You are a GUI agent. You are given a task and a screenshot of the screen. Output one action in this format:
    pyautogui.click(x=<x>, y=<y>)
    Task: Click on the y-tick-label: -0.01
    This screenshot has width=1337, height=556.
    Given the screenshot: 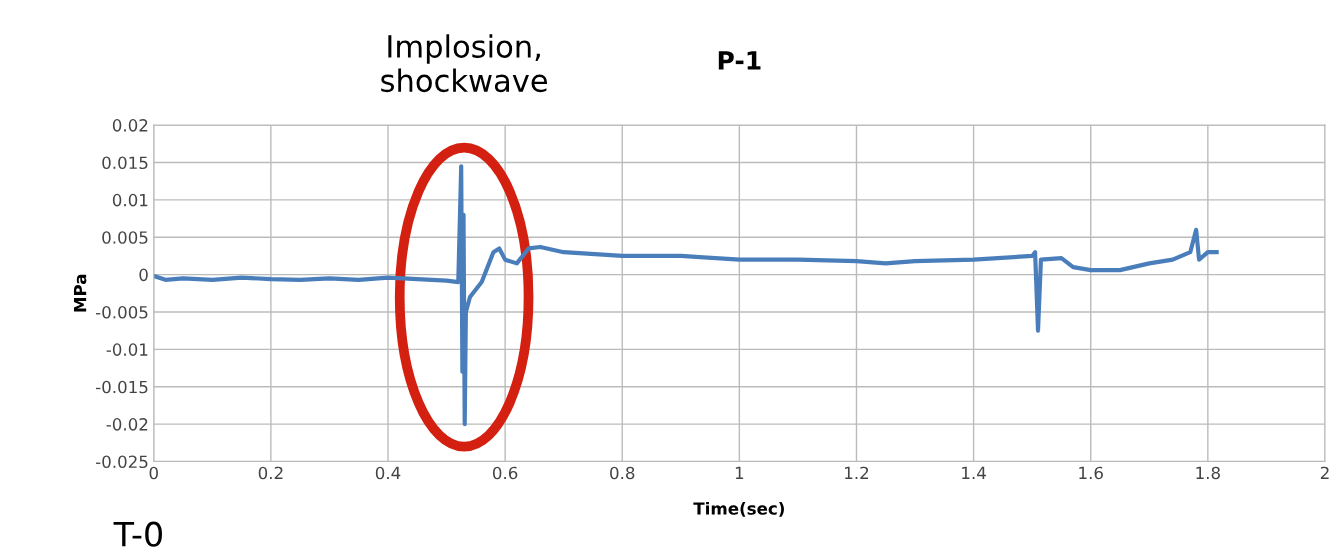 What is the action you would take?
    pyautogui.click(x=127, y=349)
    